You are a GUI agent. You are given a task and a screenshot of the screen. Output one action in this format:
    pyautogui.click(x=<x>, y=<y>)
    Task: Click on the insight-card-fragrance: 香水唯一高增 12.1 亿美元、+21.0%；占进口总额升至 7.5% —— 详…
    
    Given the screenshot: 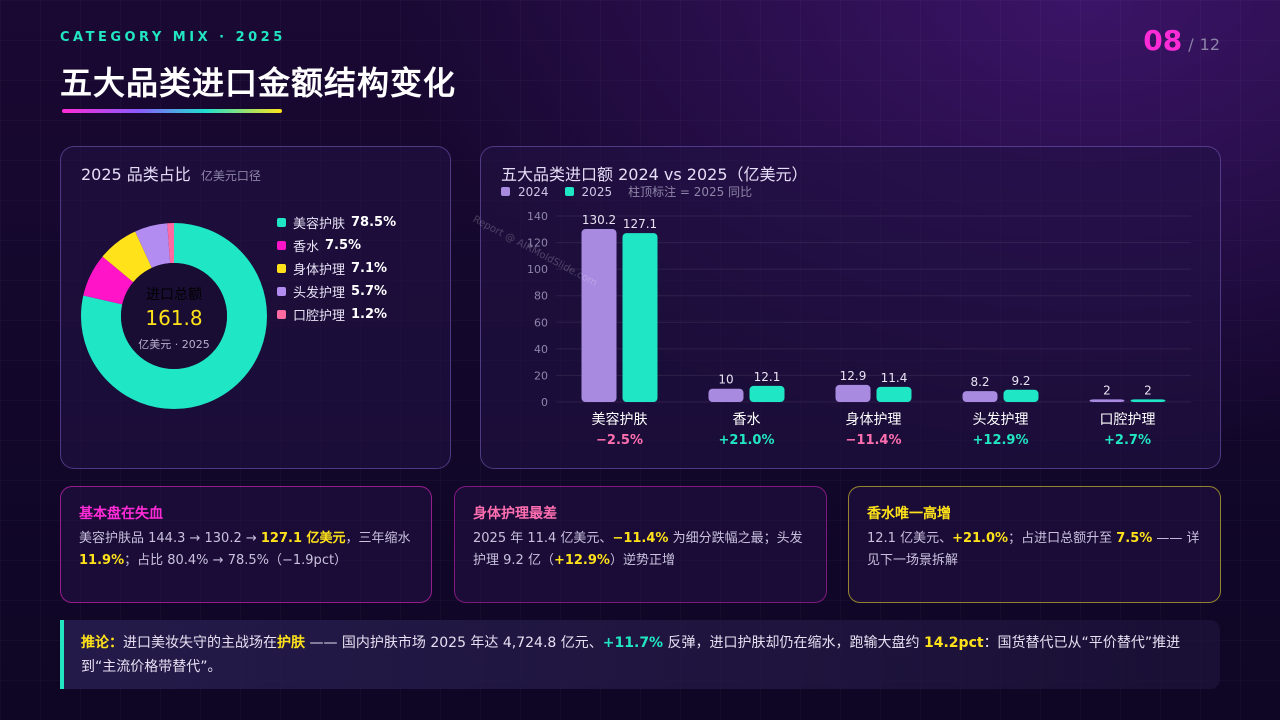 What is the action you would take?
    pyautogui.click(x=1034, y=544)
    